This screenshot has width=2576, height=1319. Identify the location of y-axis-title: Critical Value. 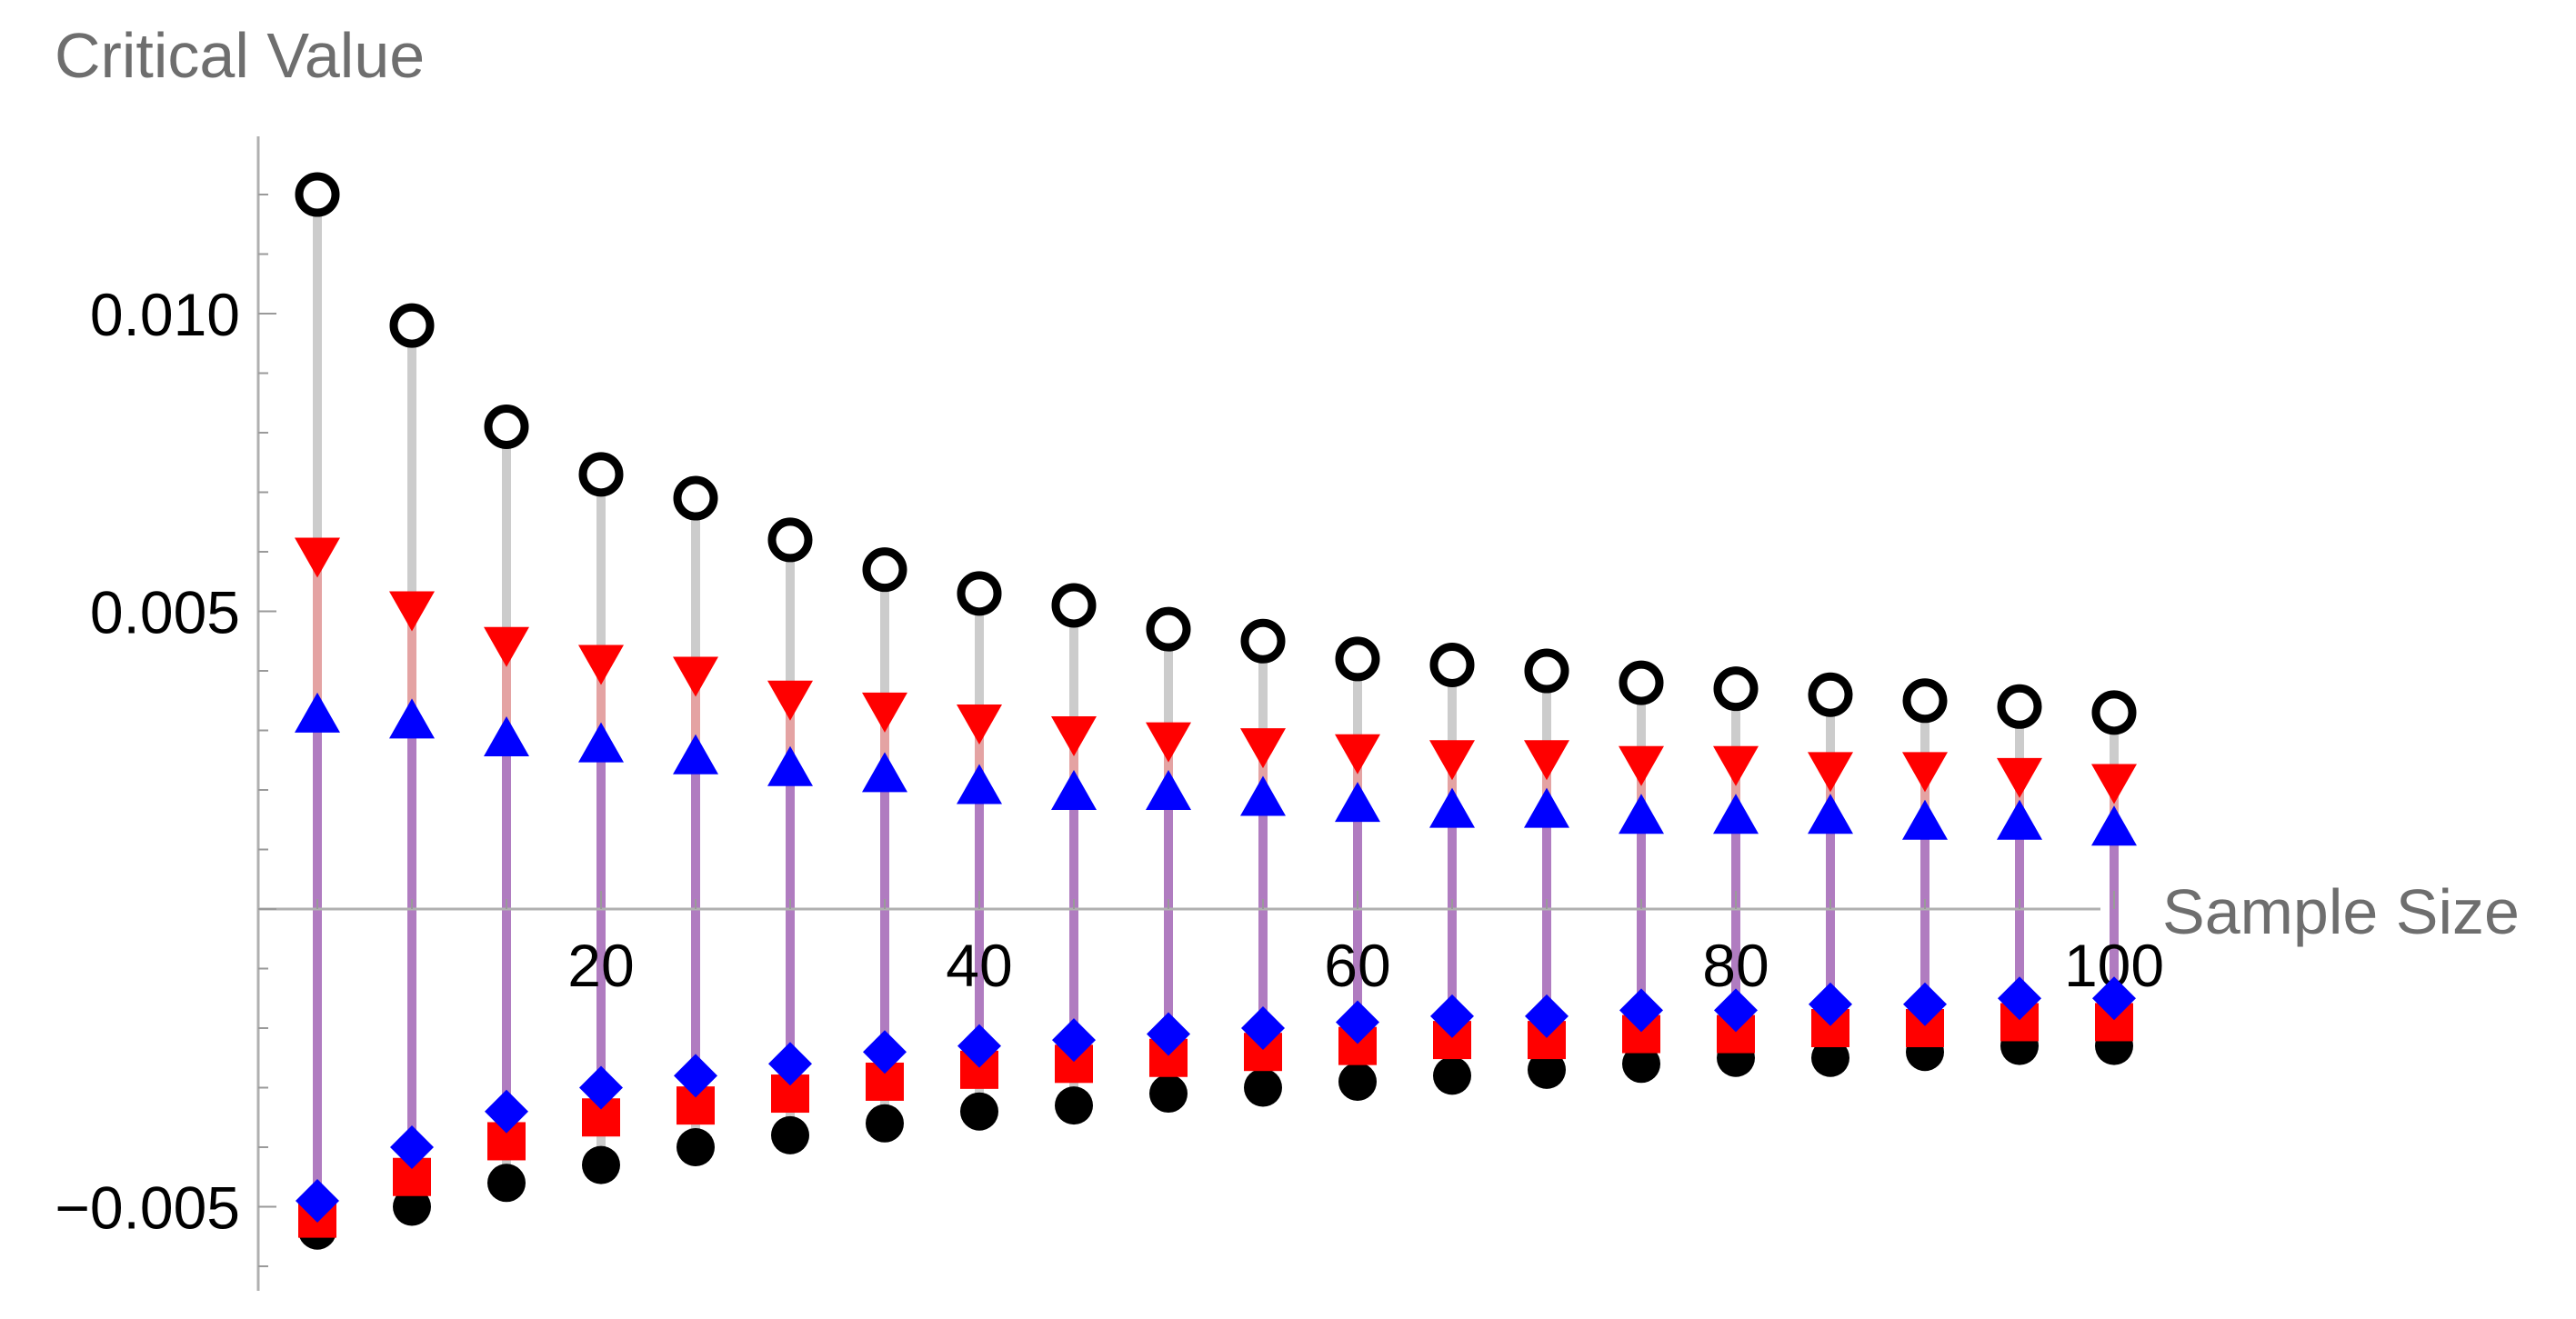
(240, 55).